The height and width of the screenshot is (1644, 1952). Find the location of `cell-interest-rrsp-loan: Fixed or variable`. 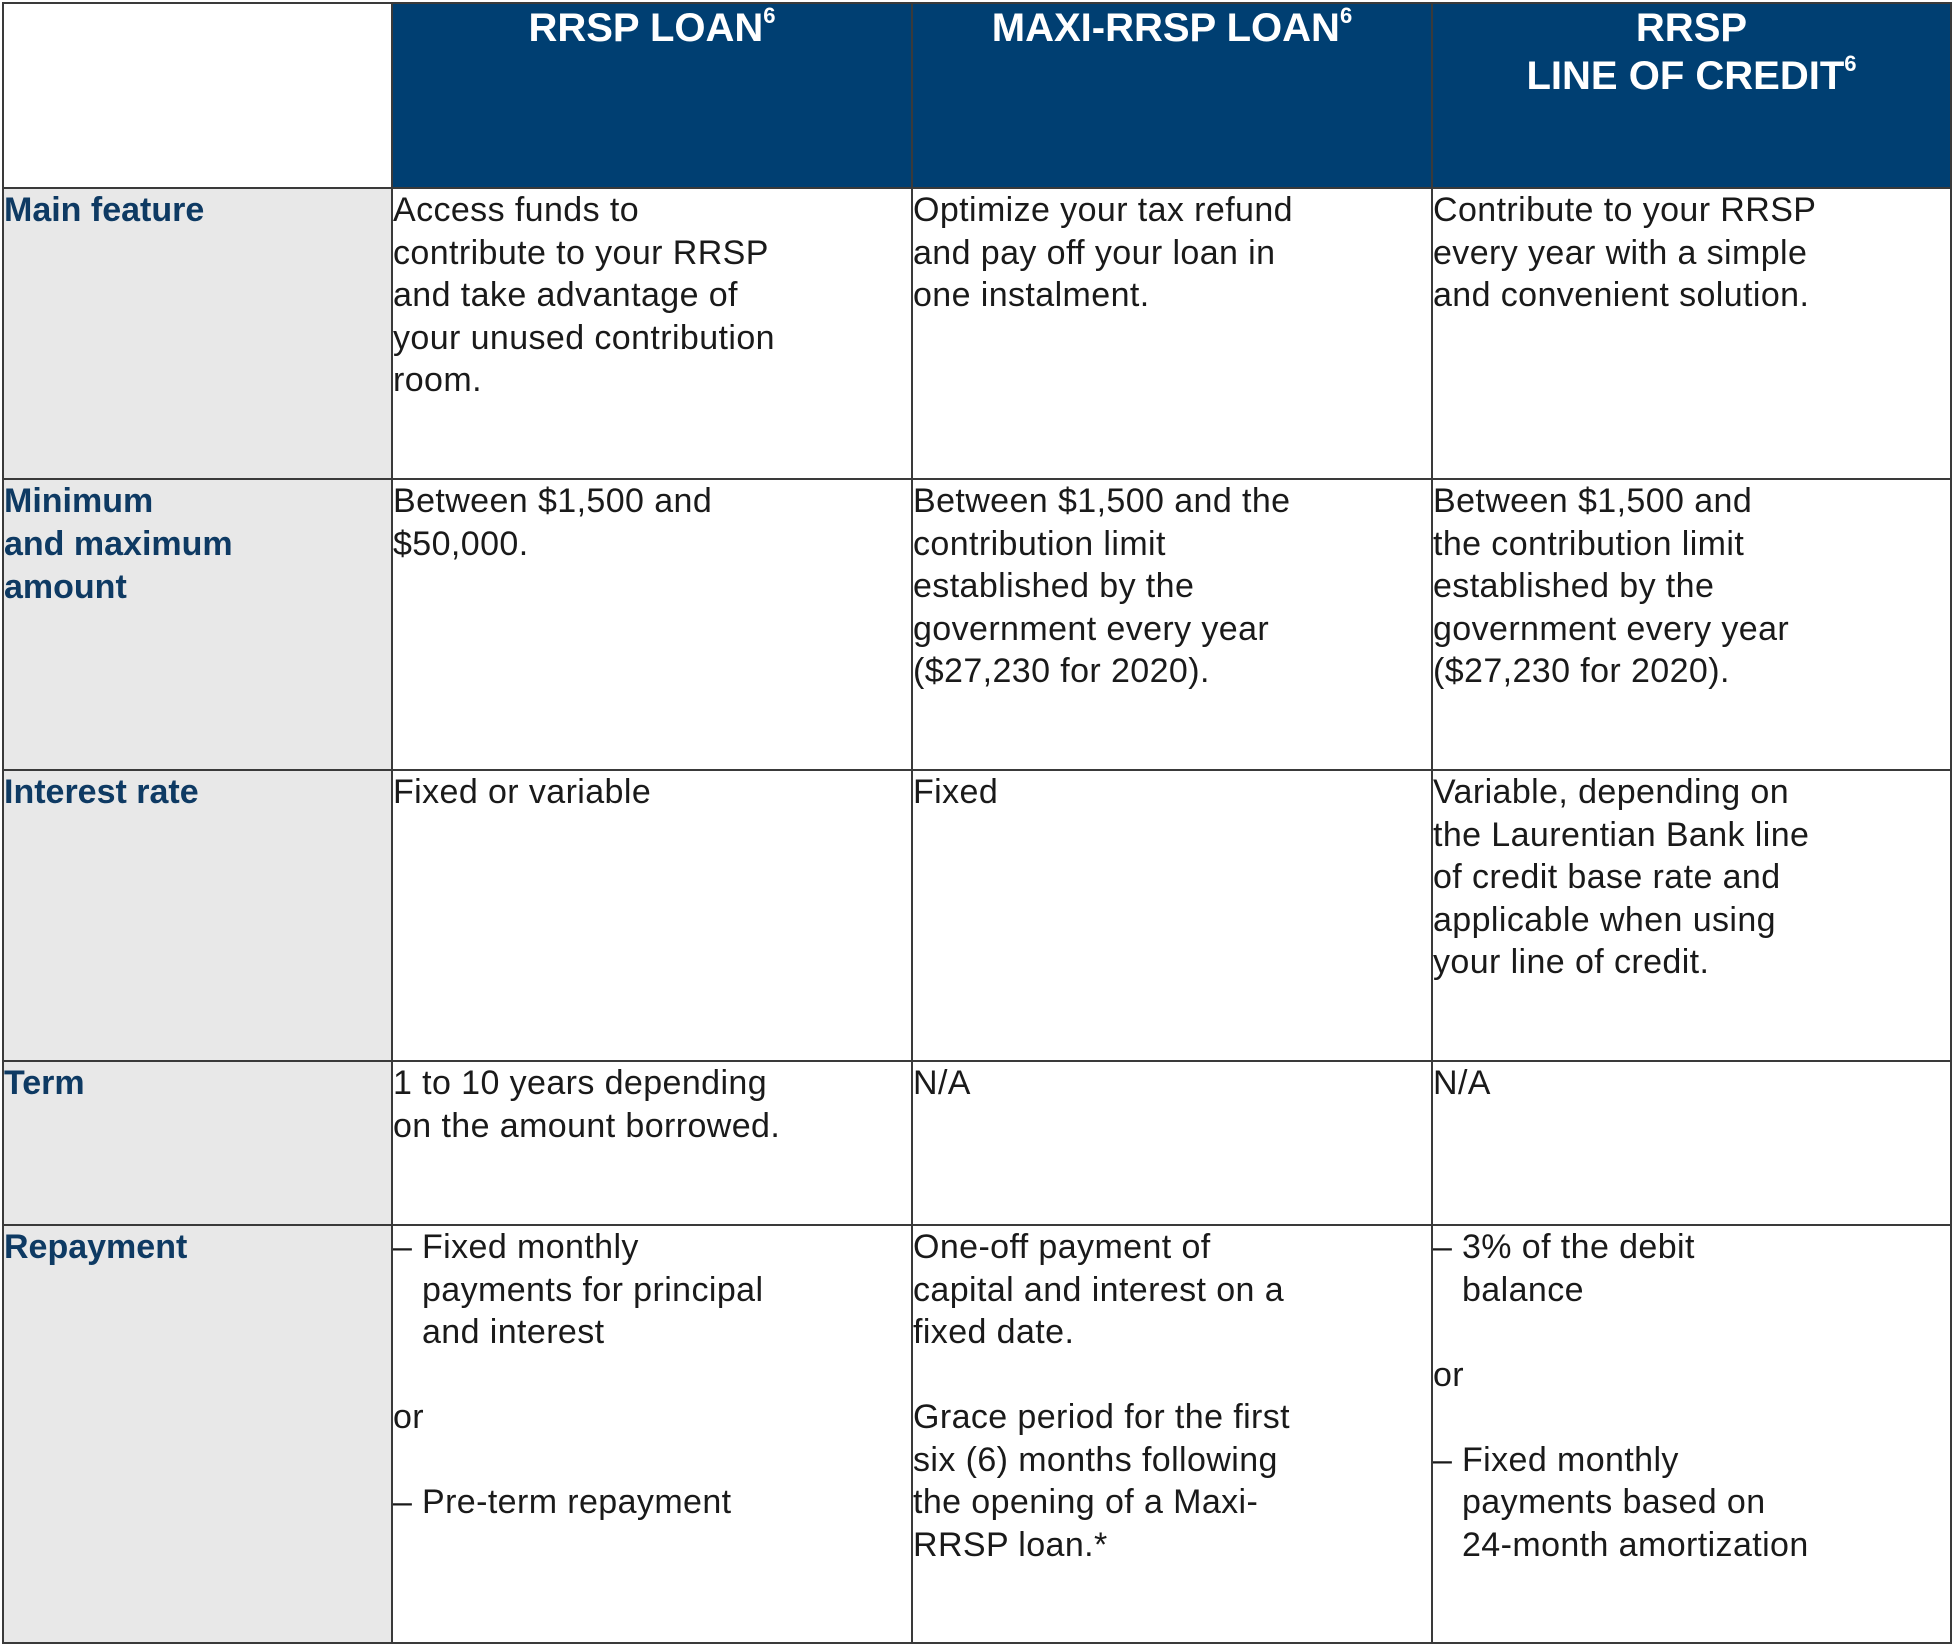

cell-interest-rrsp-loan: Fixed or variable is located at coordinates (652, 915).